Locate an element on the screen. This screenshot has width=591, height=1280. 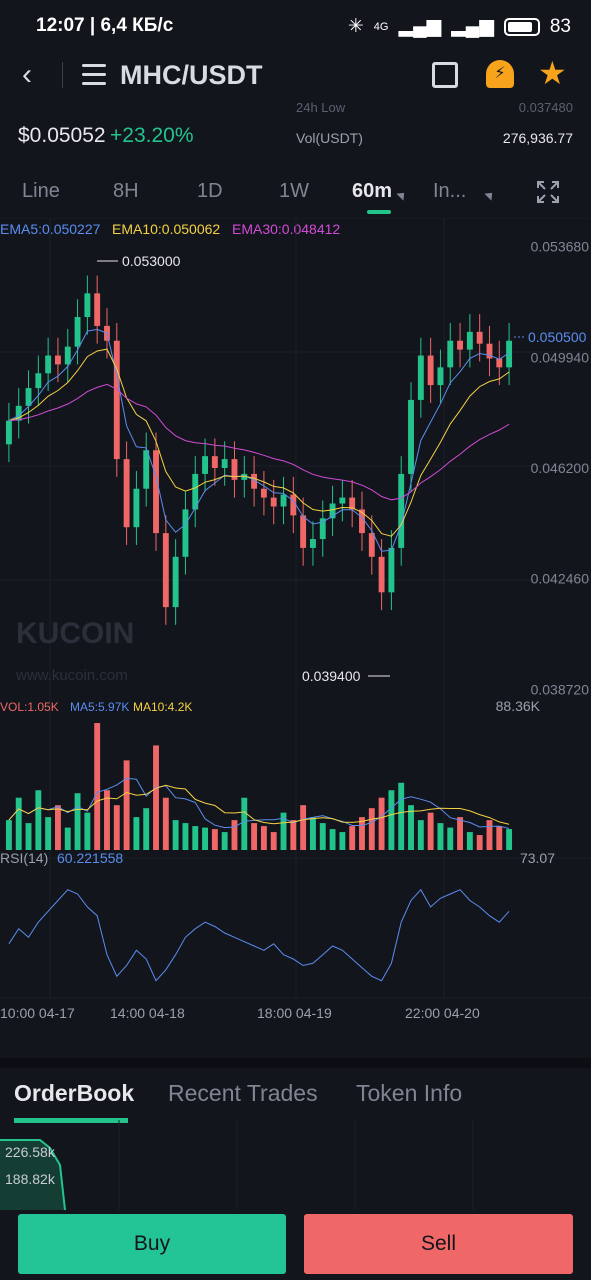
tab-8h: 8H is located at coordinates (126, 191).